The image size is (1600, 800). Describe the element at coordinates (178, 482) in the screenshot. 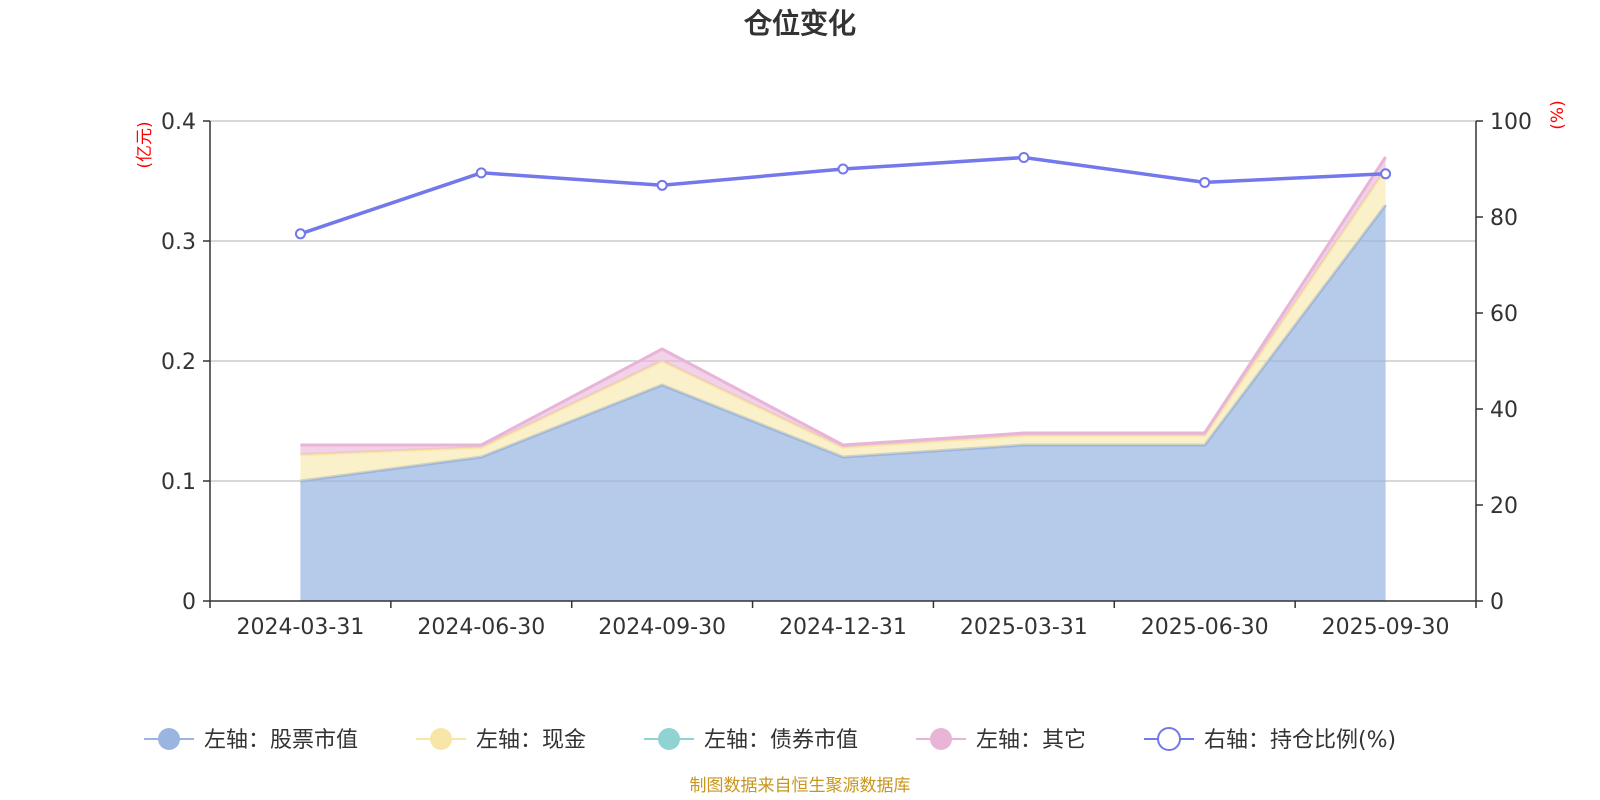

I see `left-axis-tick-label: 0.1` at that location.